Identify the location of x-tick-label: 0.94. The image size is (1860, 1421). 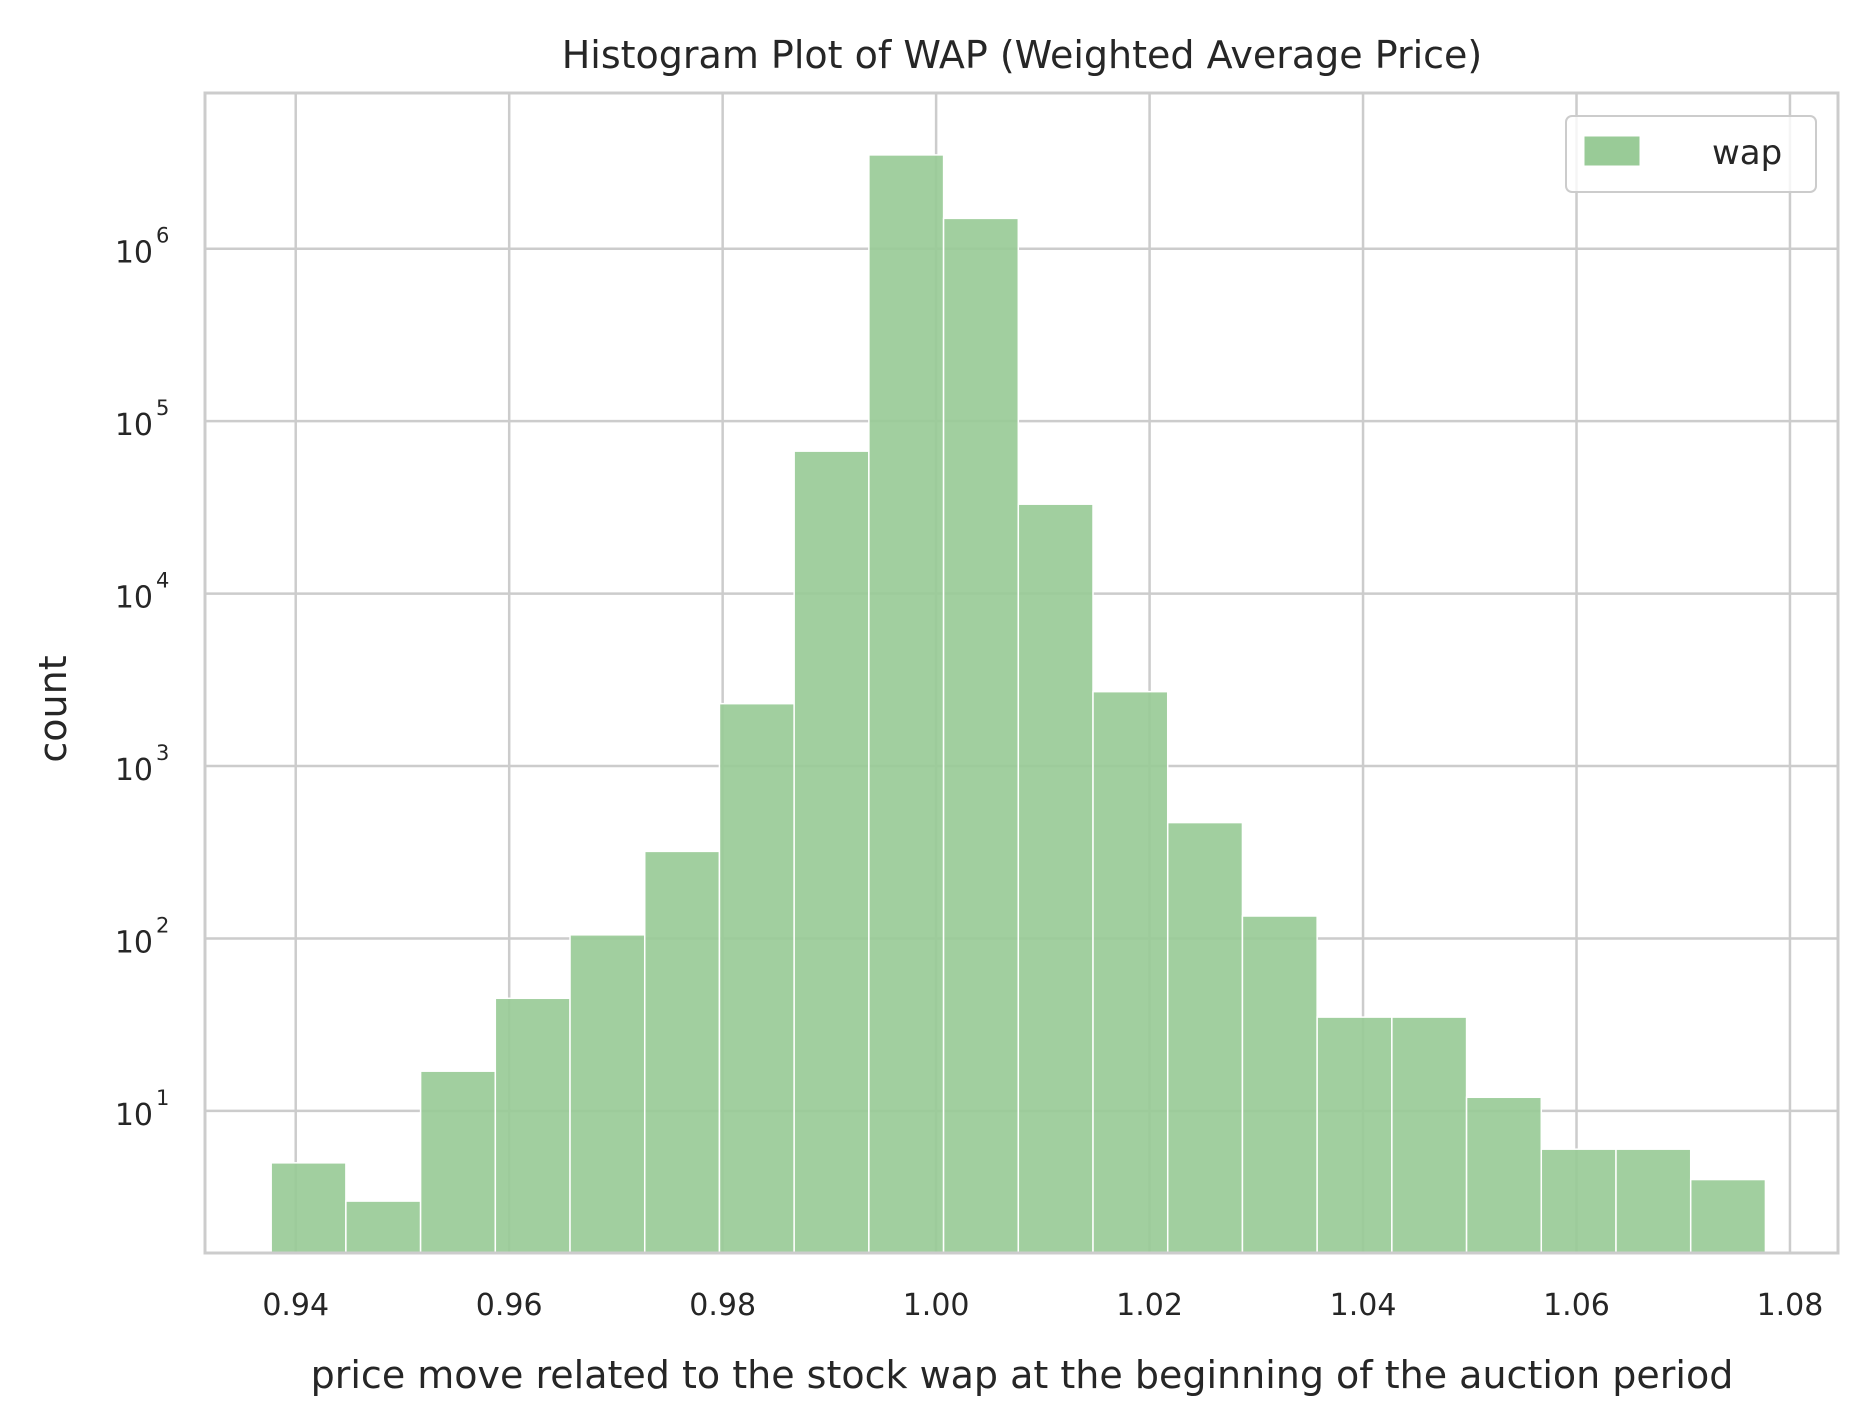
(295, 1305).